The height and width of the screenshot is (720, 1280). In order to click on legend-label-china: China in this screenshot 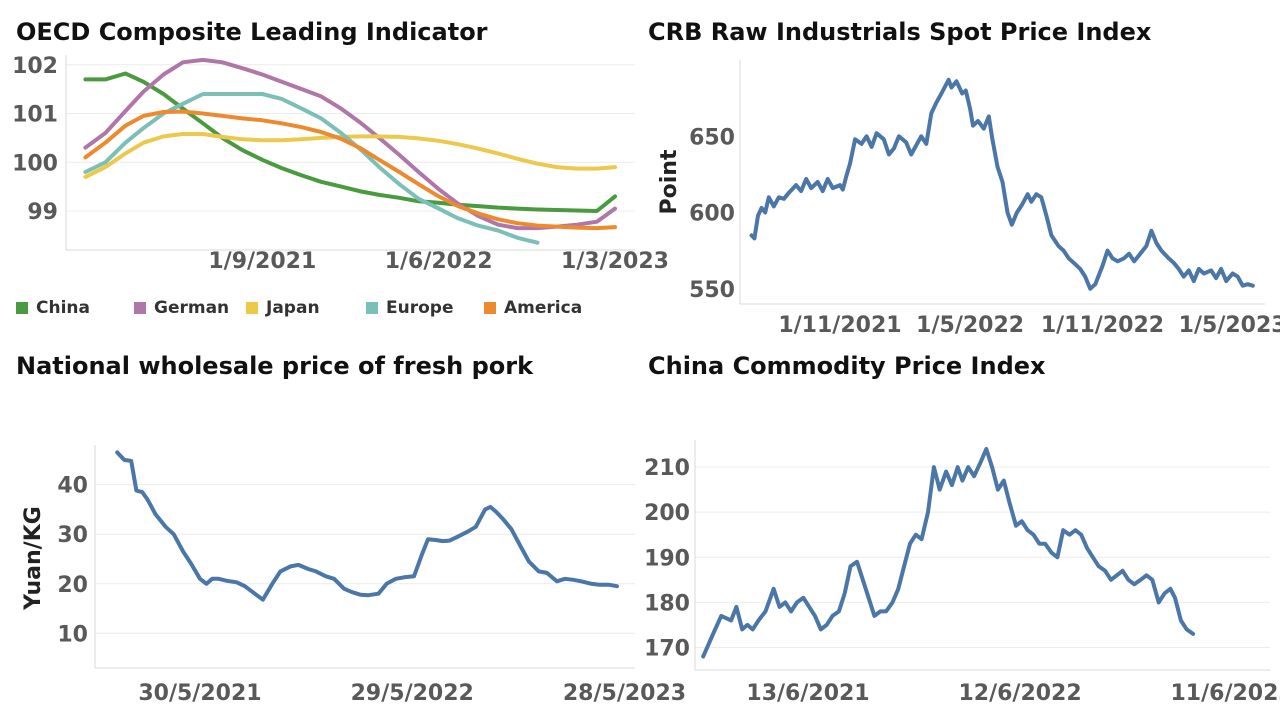, I will do `click(63, 308)`.